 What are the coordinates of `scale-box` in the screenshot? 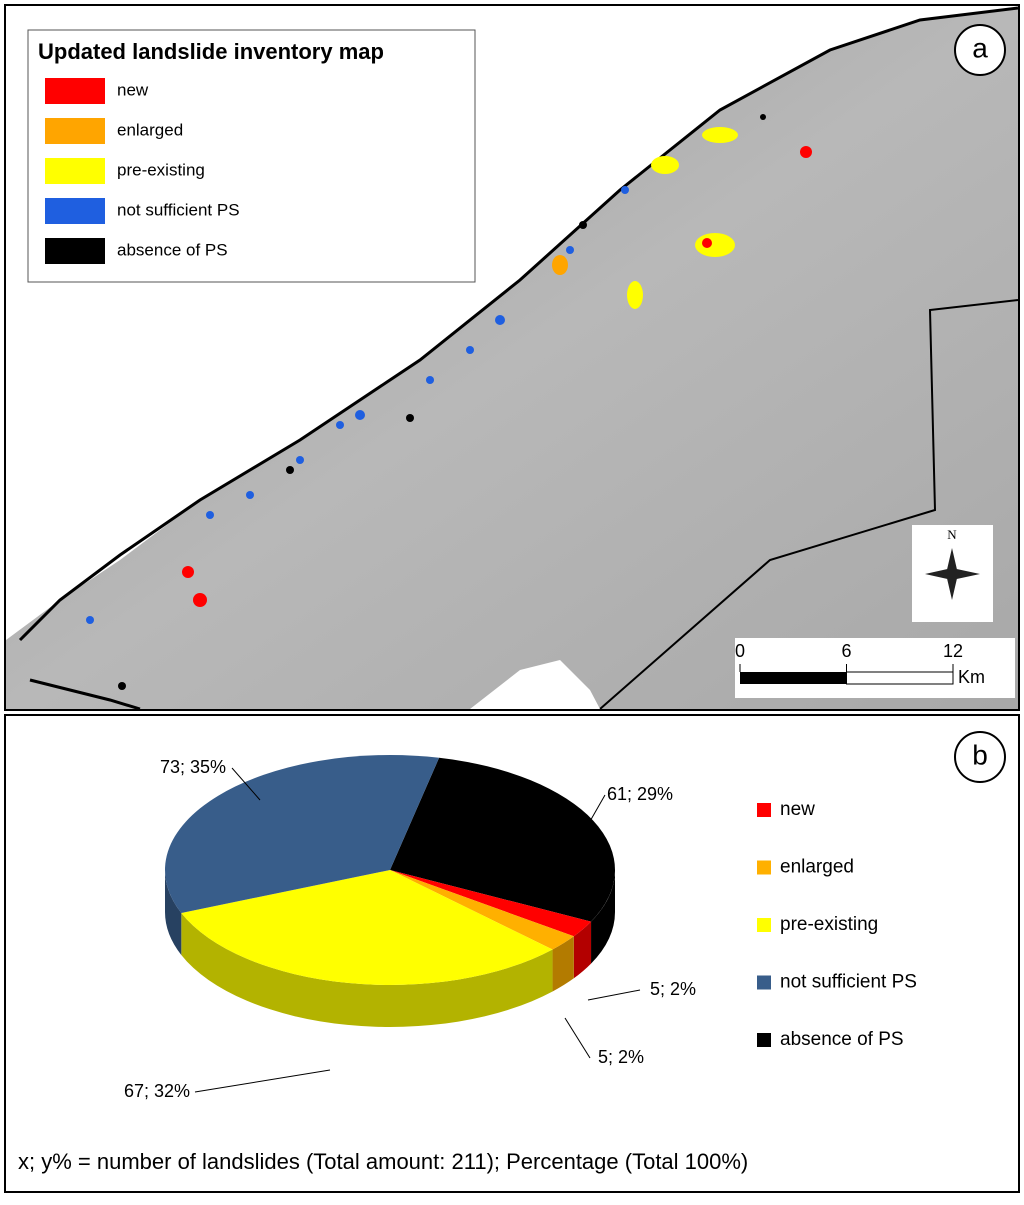 It's located at (875, 668).